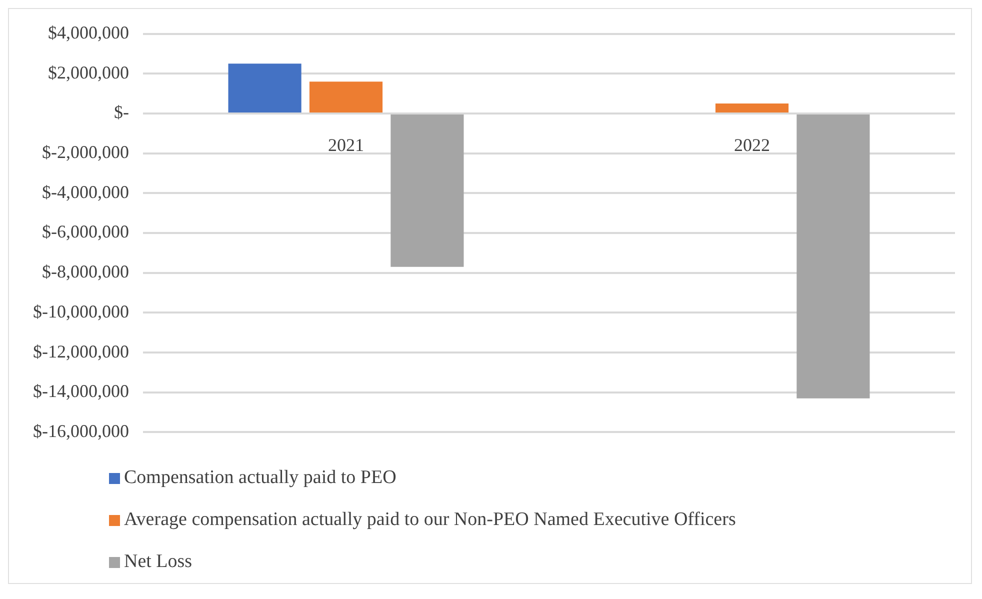 The width and height of the screenshot is (982, 599). I want to click on x-tick-label: 2021, so click(346, 145).